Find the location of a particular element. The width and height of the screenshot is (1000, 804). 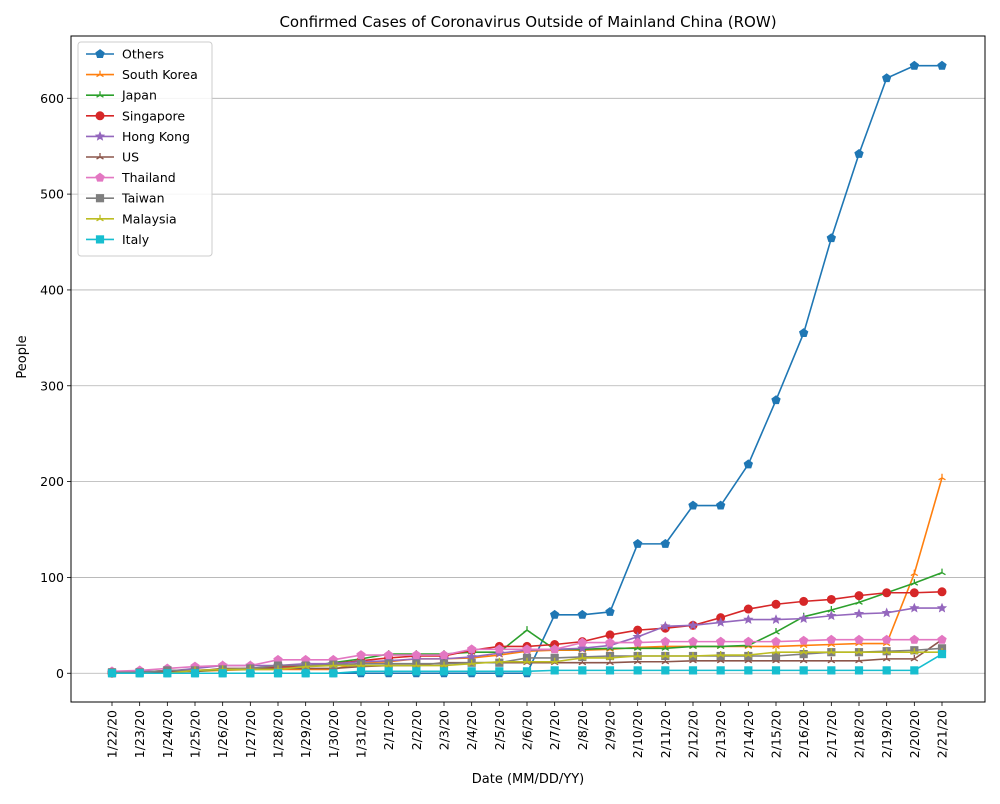

x-tick-label: 2/21/20 is located at coordinates (942, 734).